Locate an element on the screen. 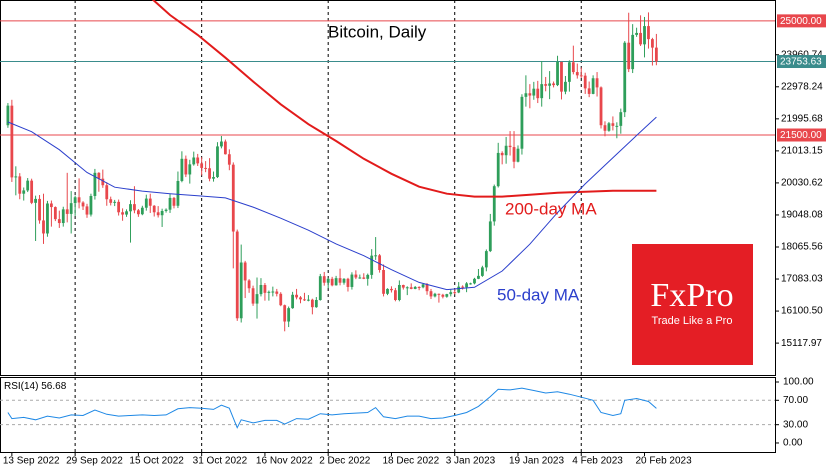 This screenshot has height=470, width=835. y-tick-label: 19048.08 is located at coordinates (802, 215).